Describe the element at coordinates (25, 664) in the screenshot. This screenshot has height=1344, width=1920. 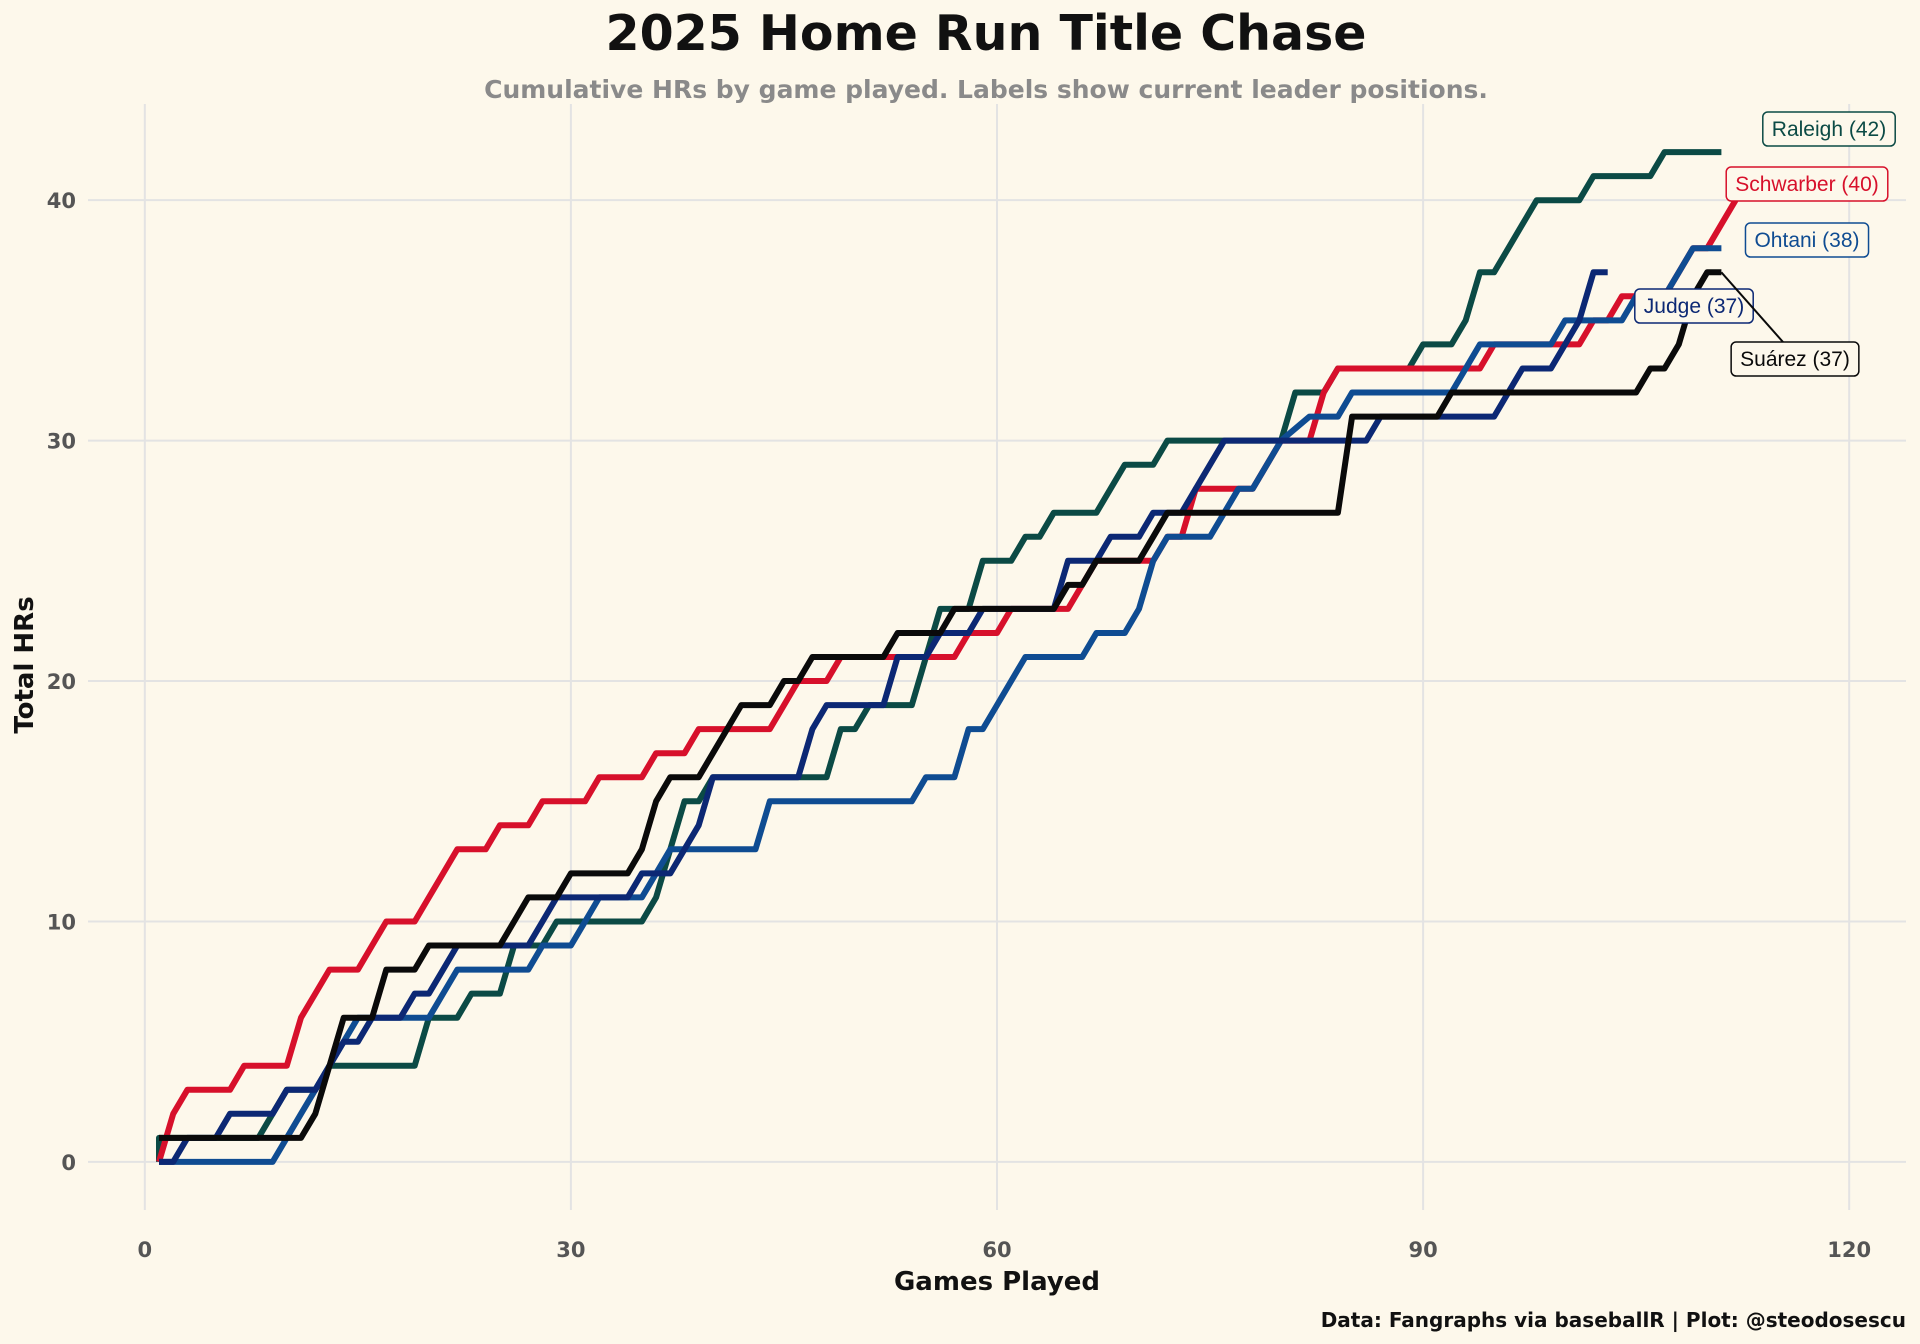
I see `y-axis-title: Total HRs` at that location.